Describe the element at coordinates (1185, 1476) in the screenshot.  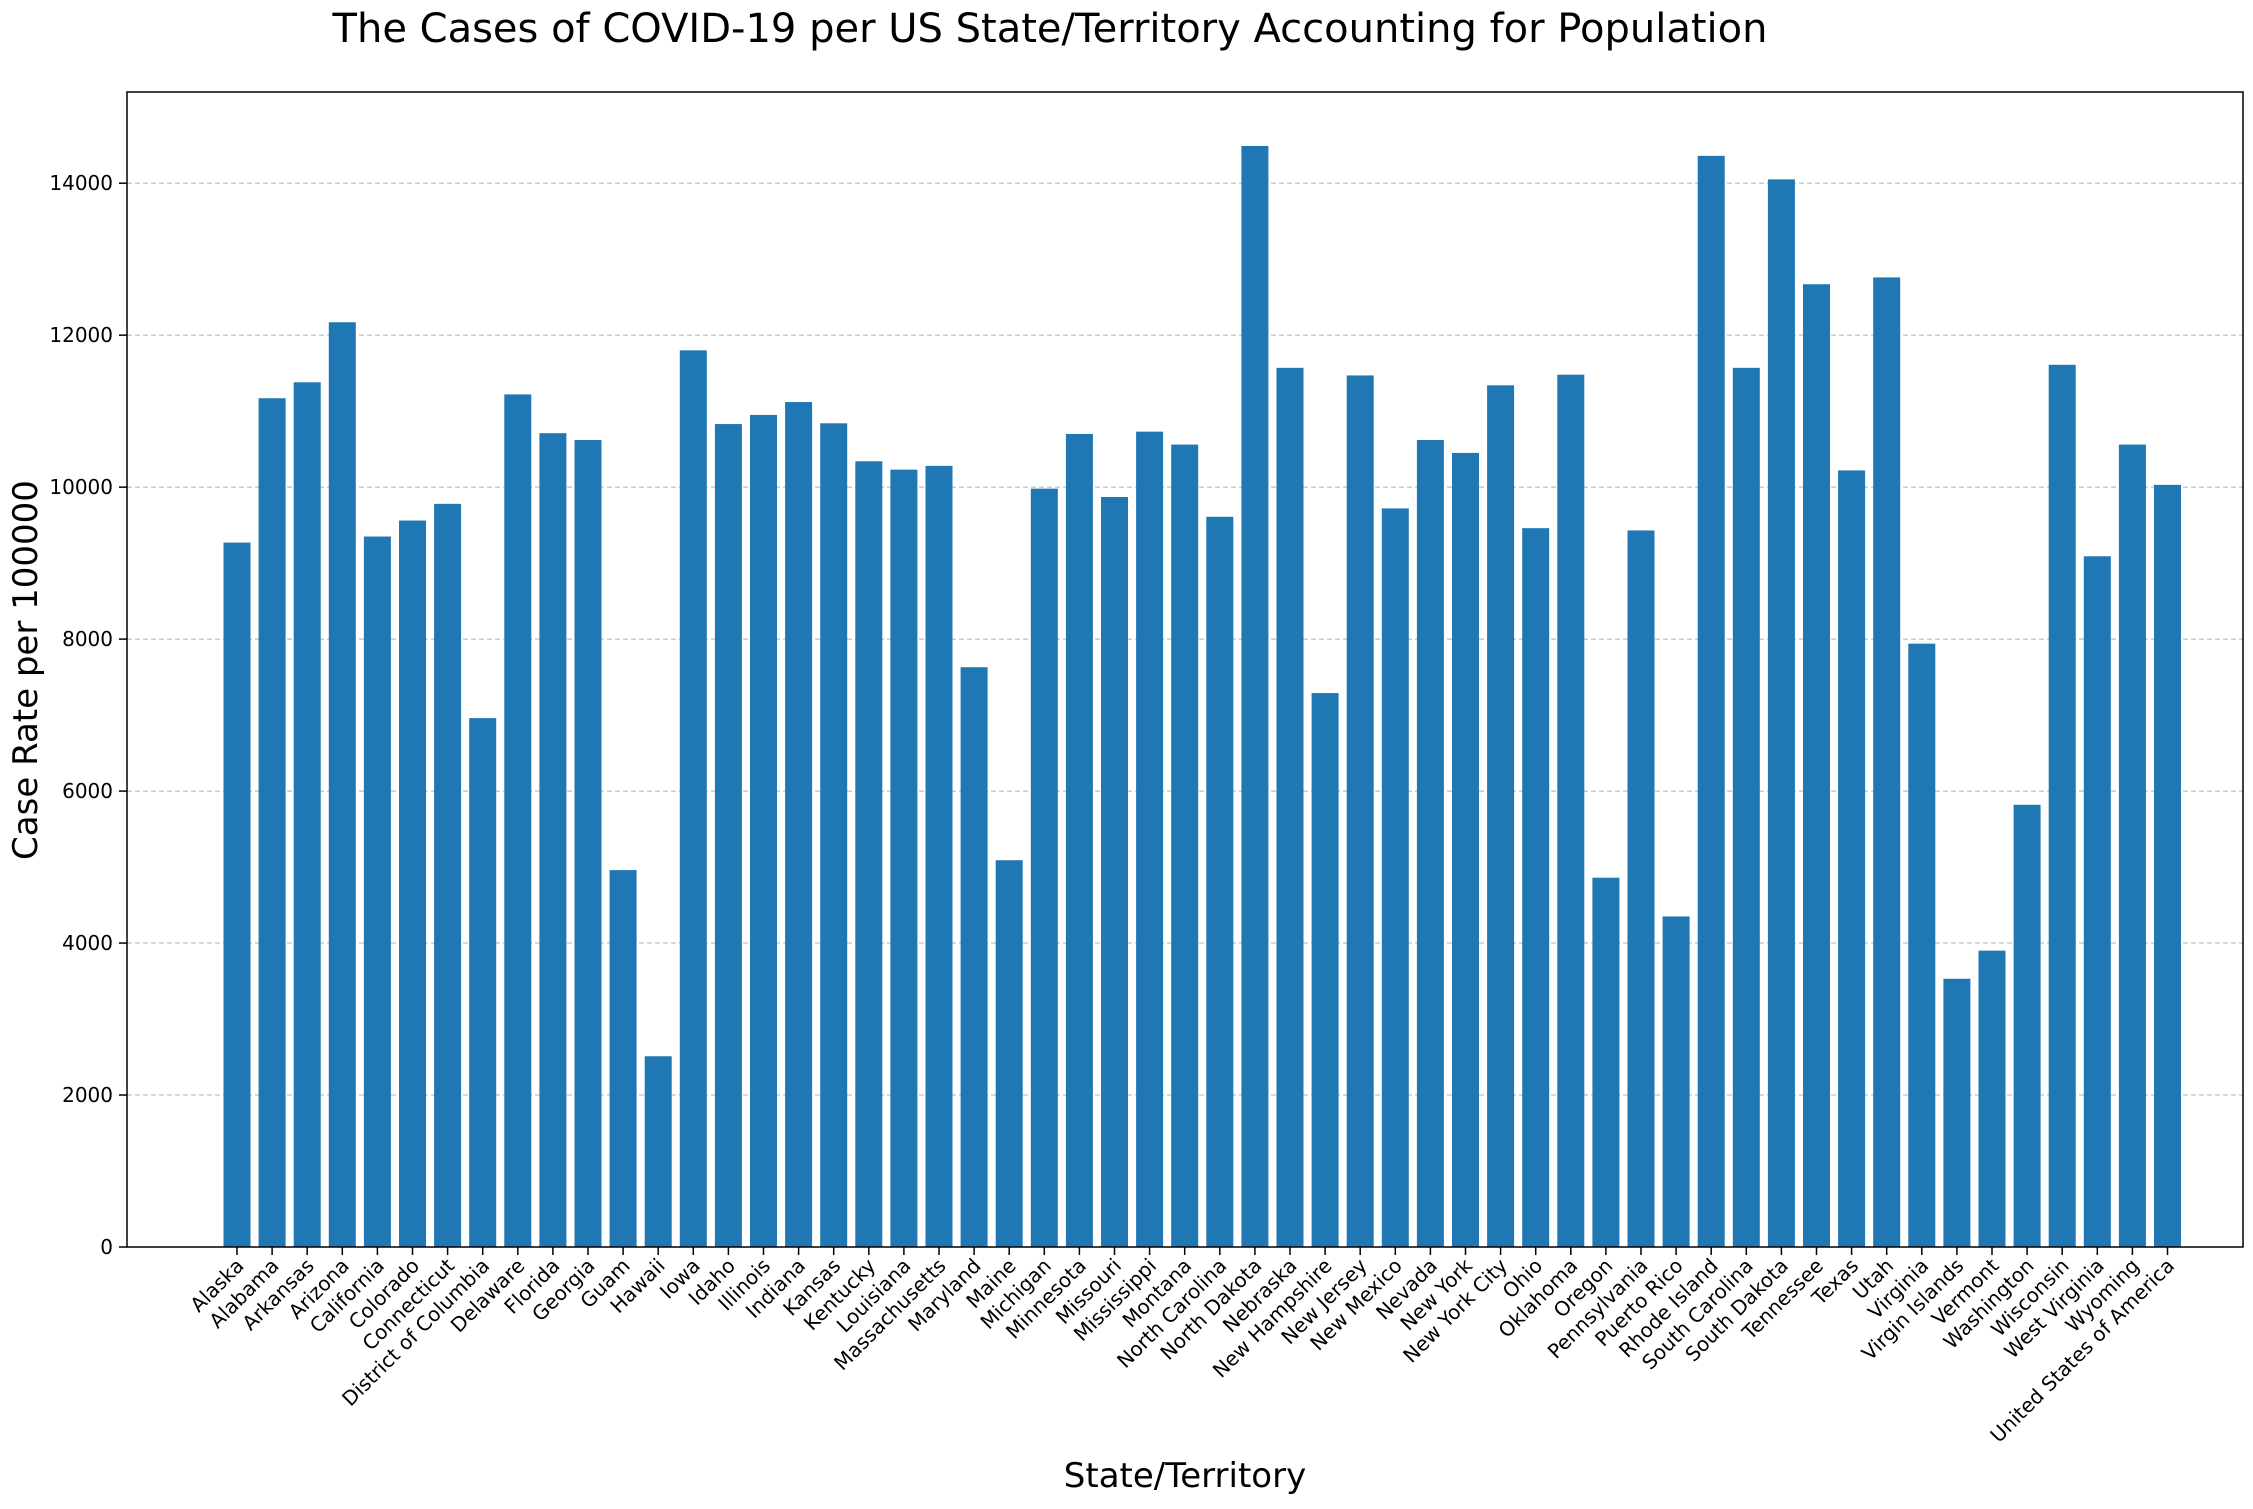
I see `x-axis-label: State/Territory` at that location.